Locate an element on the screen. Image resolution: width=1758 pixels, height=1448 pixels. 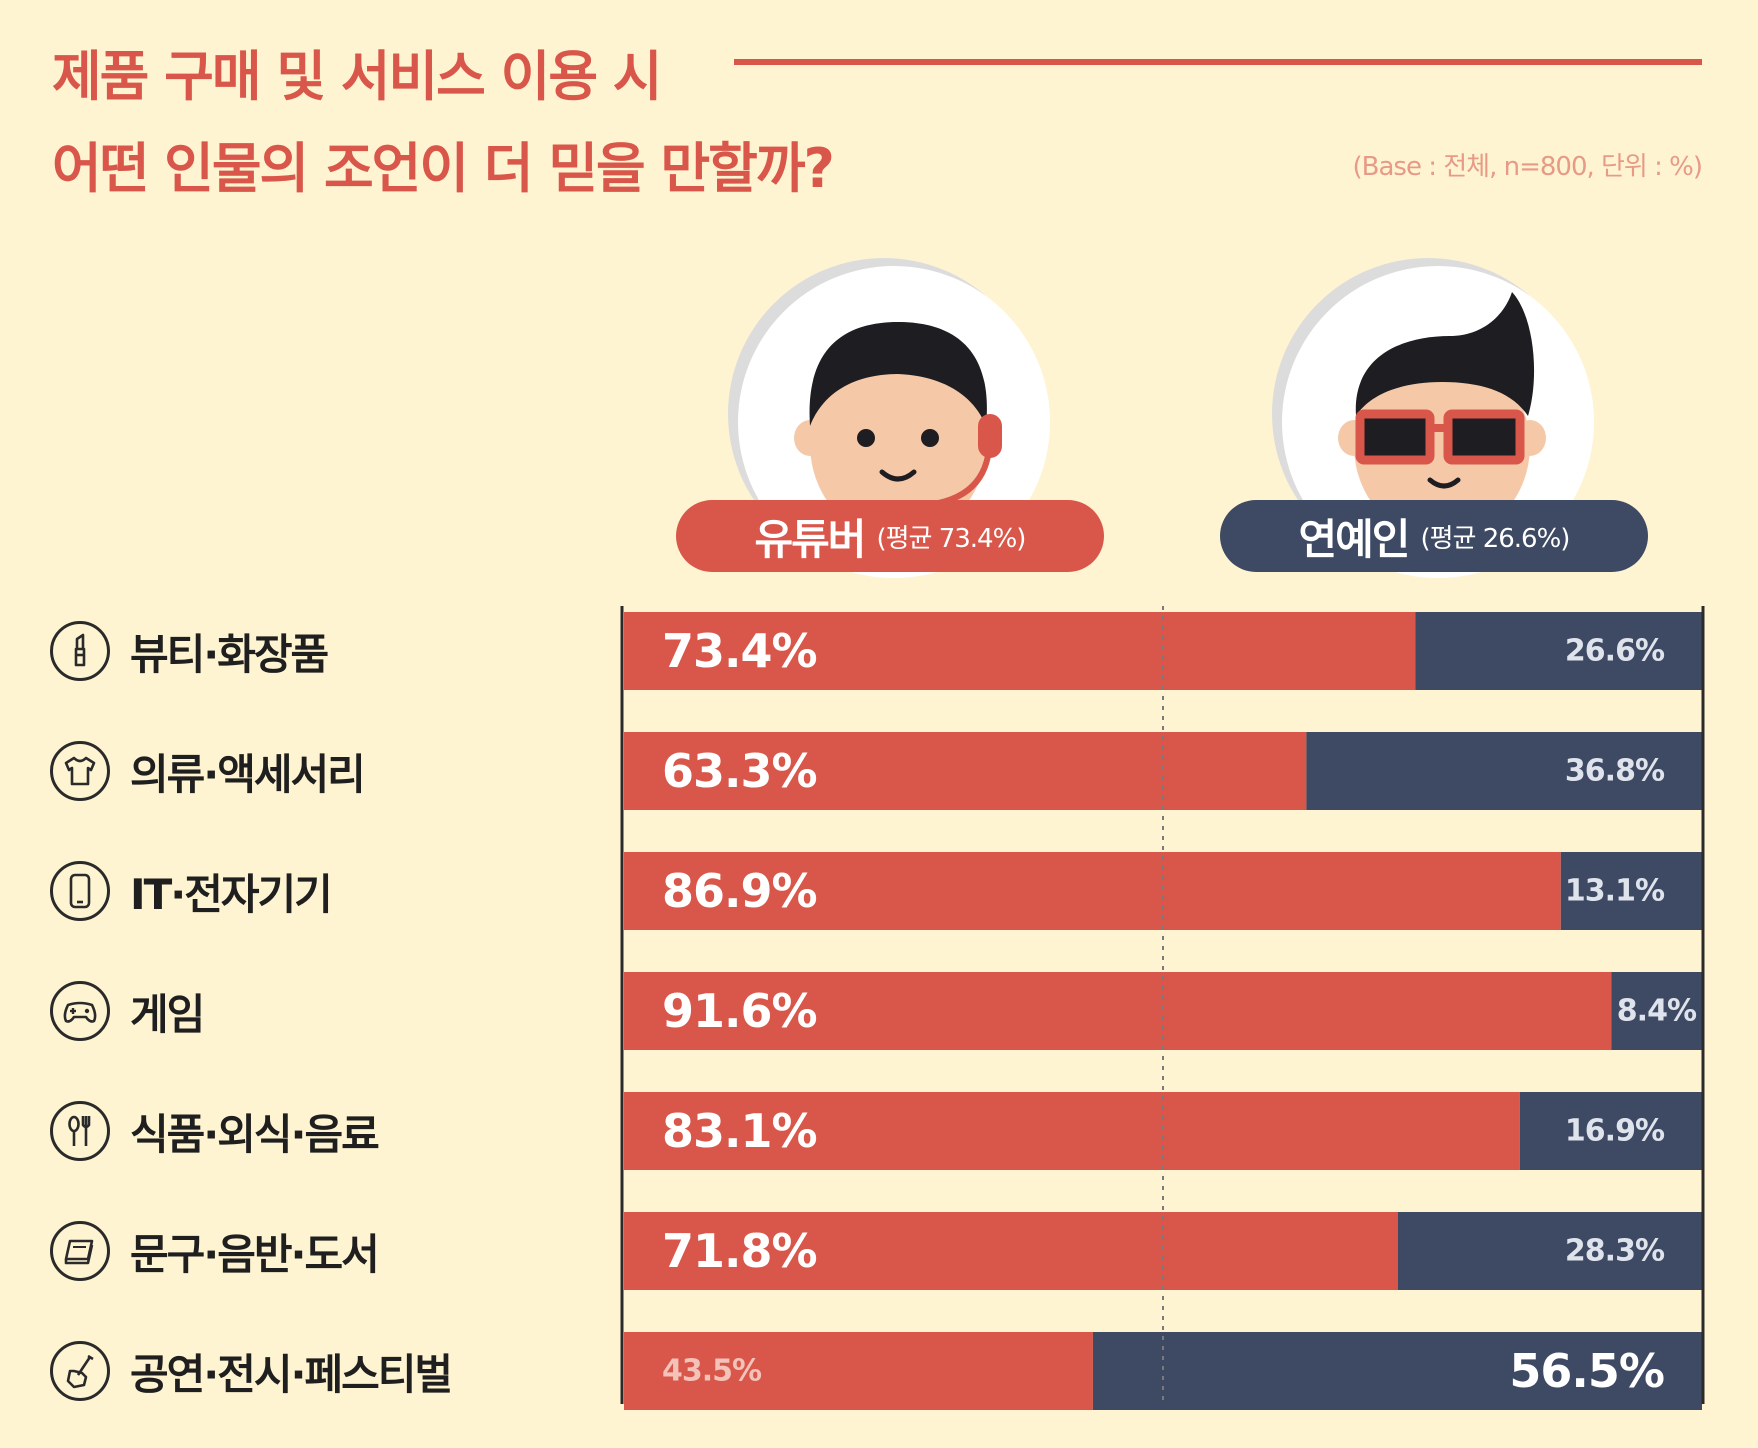
book-icon is located at coordinates (80, 1251).